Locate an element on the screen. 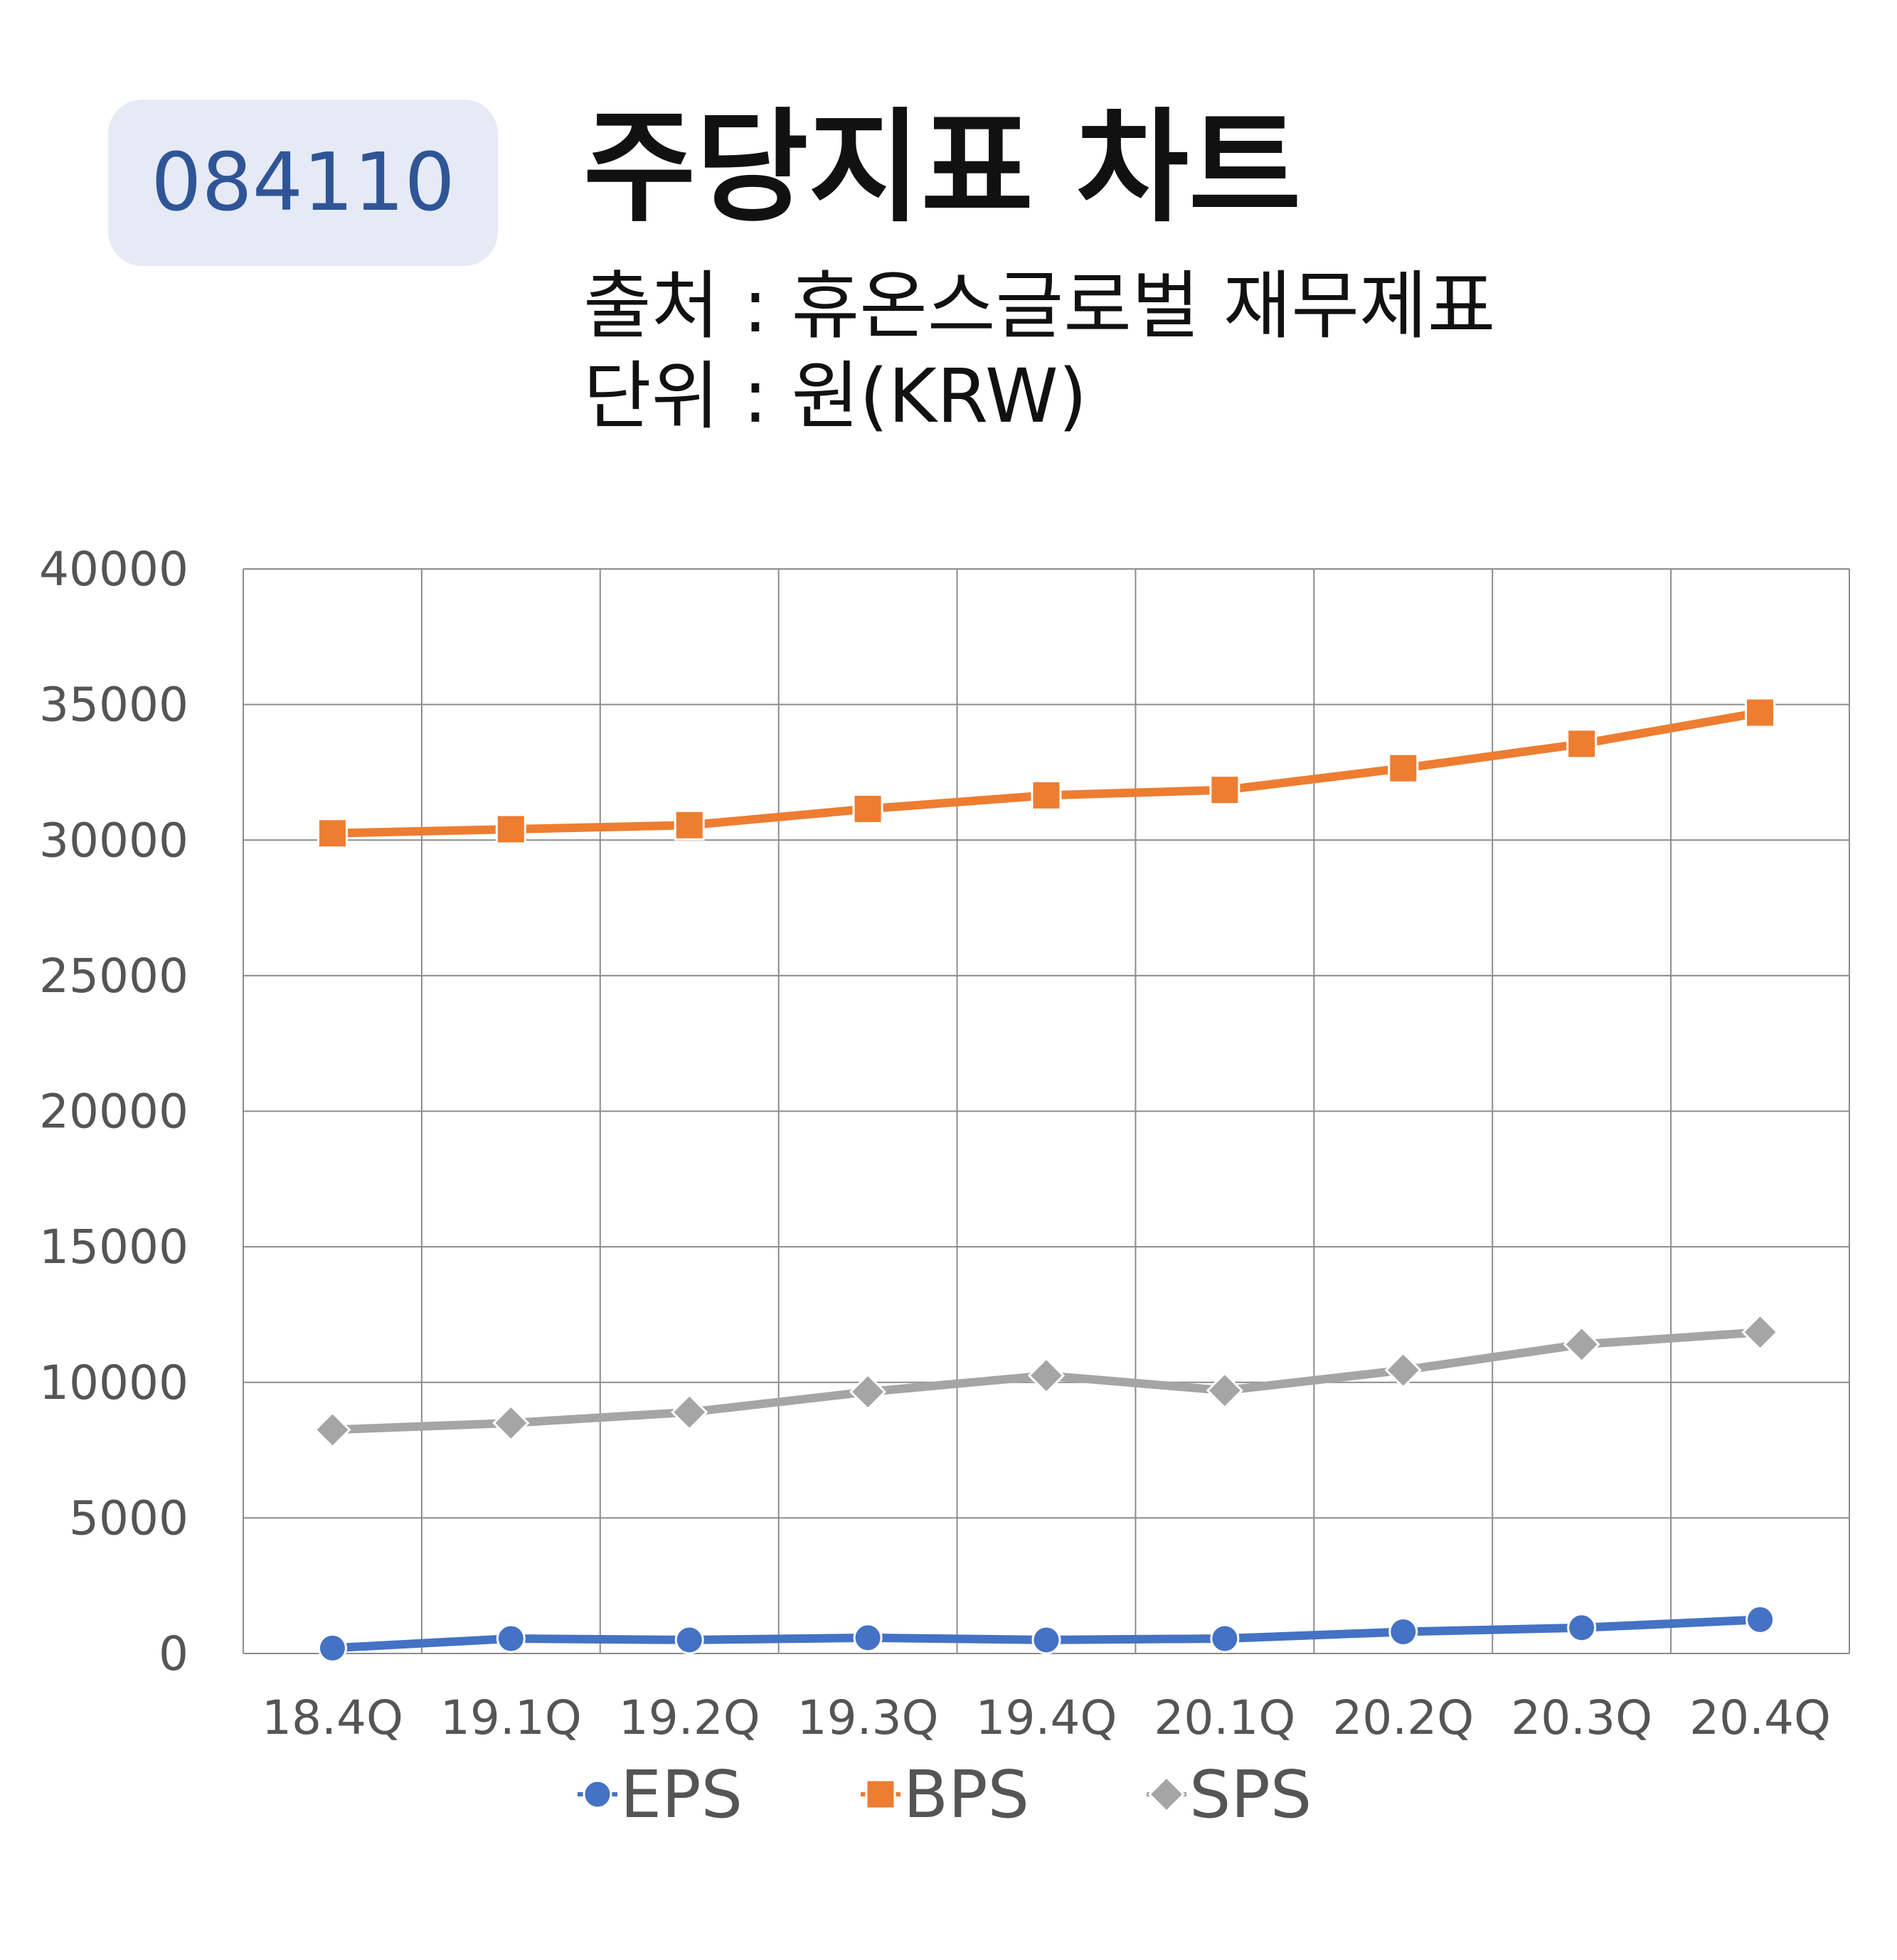 Image resolution: width=1897 pixels, height=1960 pixels. source-note: 출처 : 휴온스글로벌 재무제표 is located at coordinates (1040, 305).